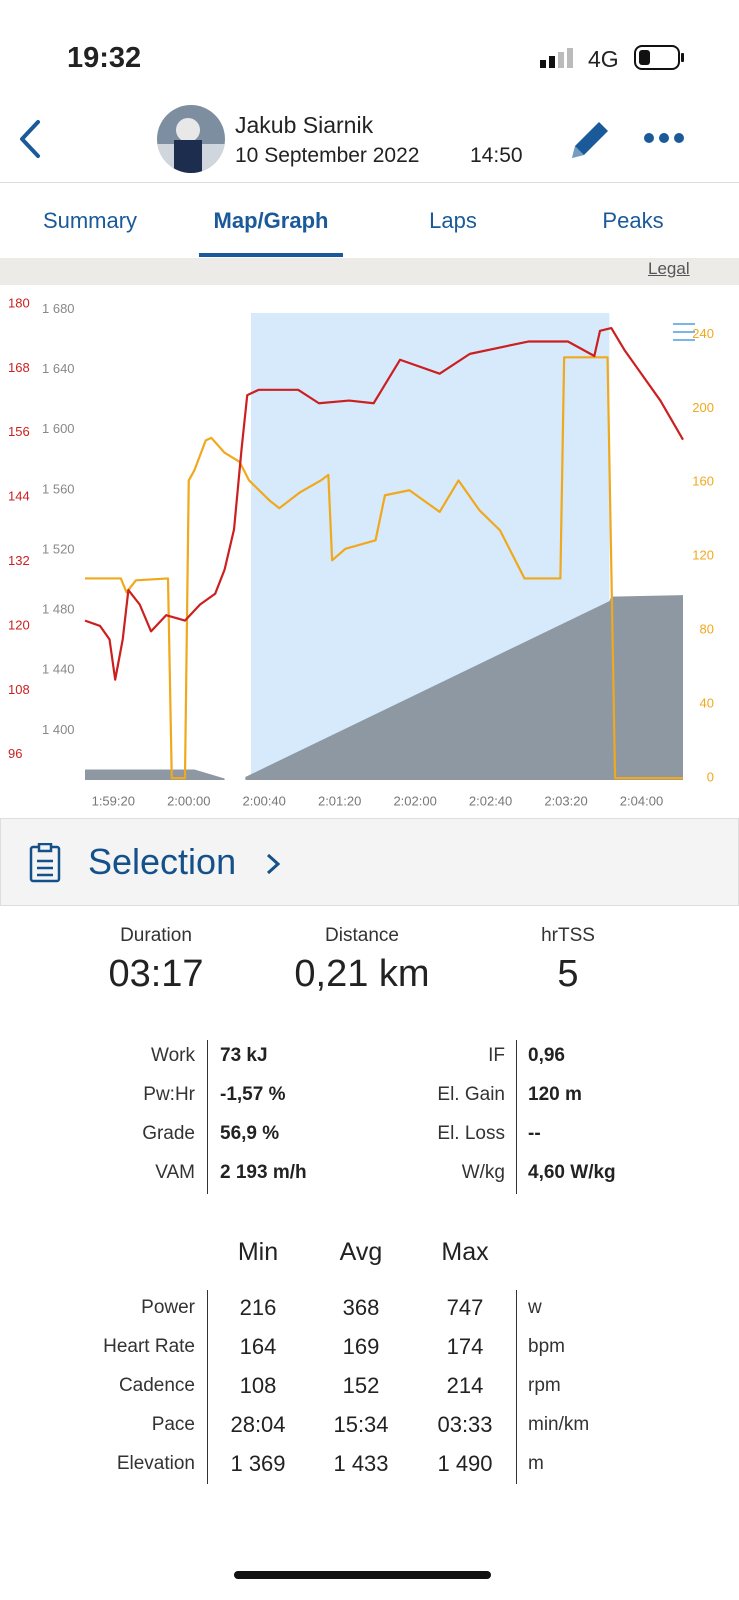  Describe the element at coordinates (535, 1307) in the screenshot. I see `stats-unit: w` at that location.